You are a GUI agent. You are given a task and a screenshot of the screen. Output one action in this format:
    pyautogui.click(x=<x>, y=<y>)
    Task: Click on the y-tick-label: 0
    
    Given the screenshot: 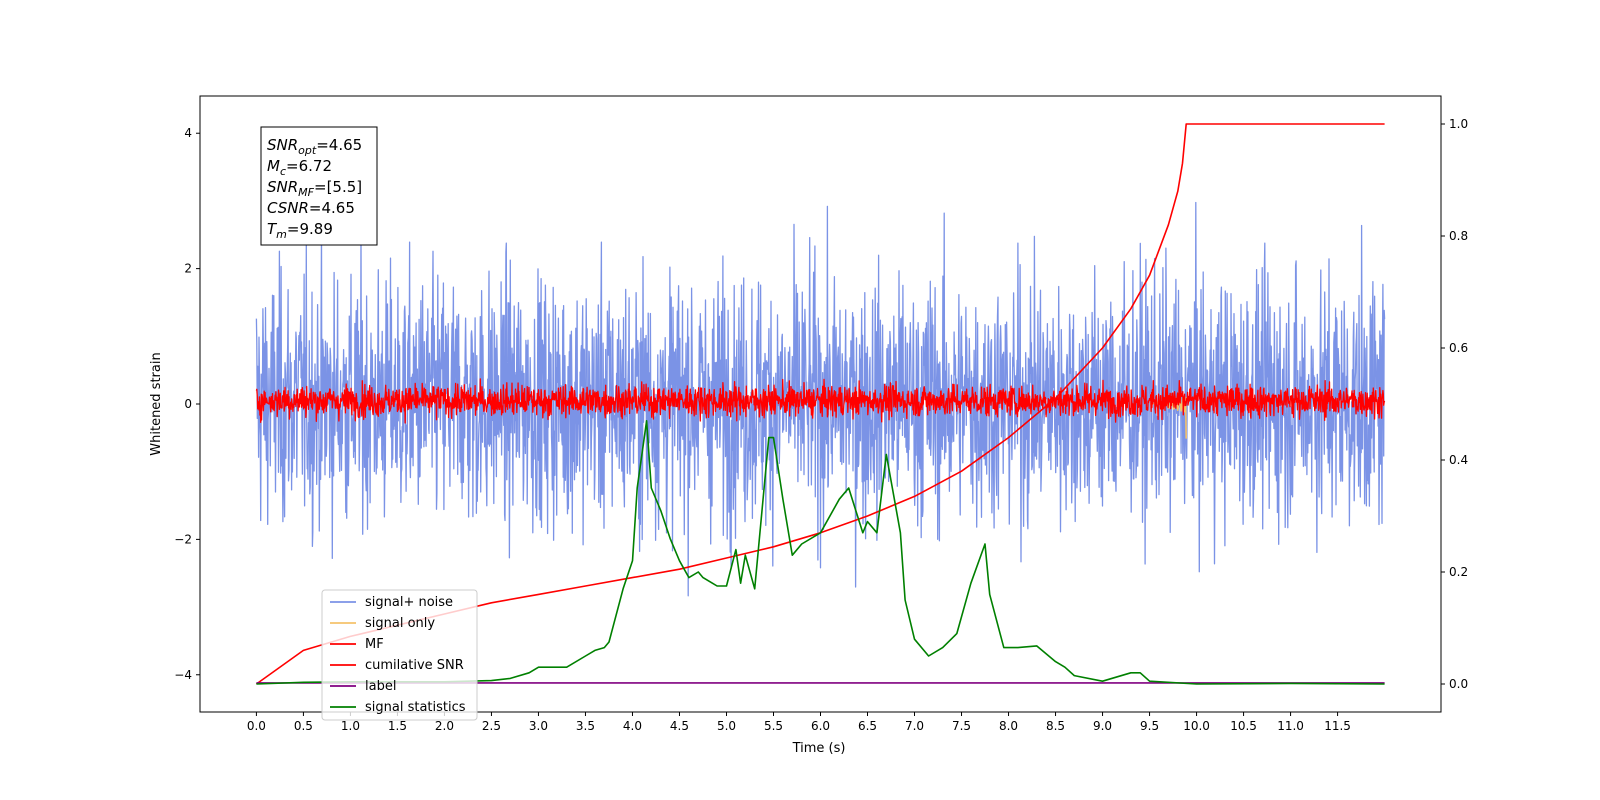 What is the action you would take?
    pyautogui.click(x=188, y=404)
    